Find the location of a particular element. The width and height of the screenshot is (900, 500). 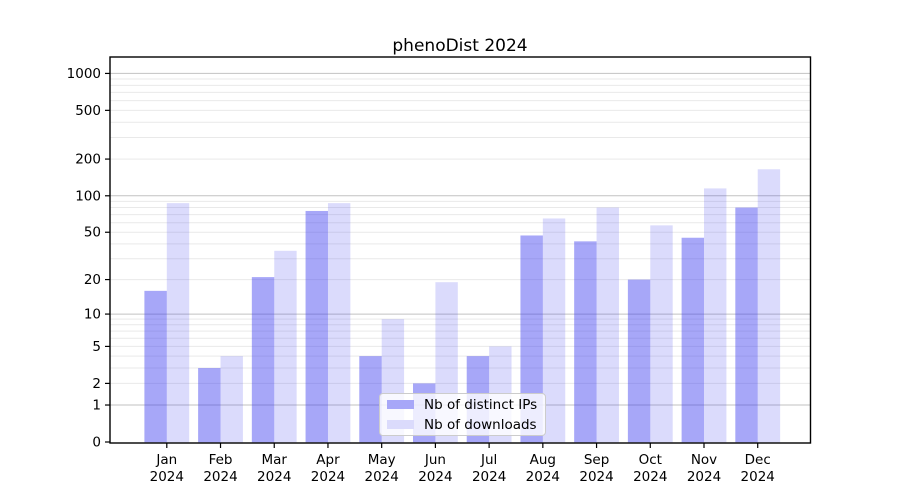

legend-entry-distinct-ips: Nb of distinct IPs is located at coordinates (466, 405).